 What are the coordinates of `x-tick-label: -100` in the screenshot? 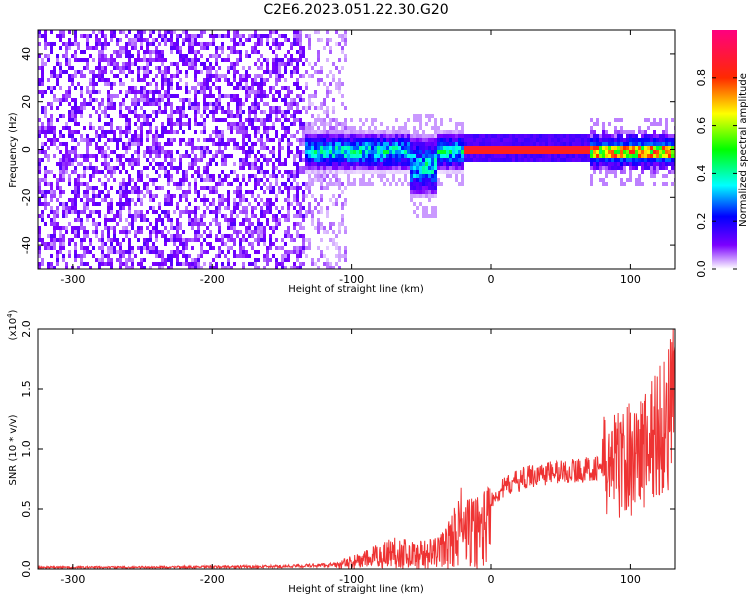 It's located at (351, 579).